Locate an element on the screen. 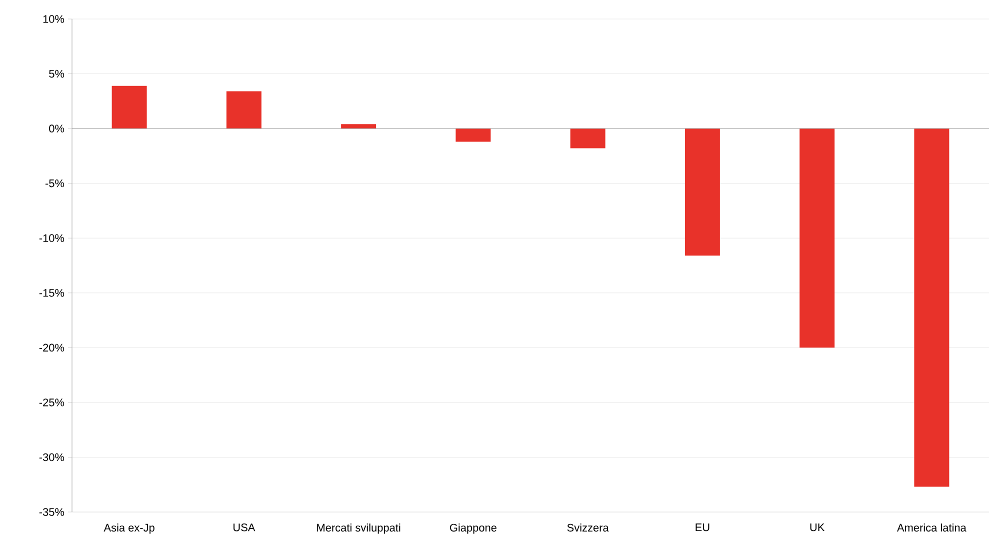  x-tick-label: UK is located at coordinates (817, 528).